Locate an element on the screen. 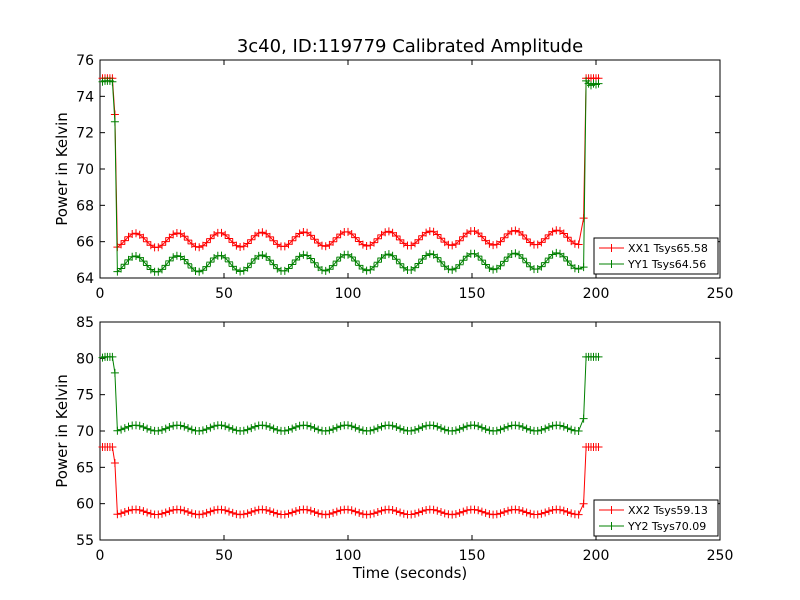 This screenshot has width=800, height=600. legend-entry-1: YY2 Tsys70.09 is located at coordinates (666, 526).